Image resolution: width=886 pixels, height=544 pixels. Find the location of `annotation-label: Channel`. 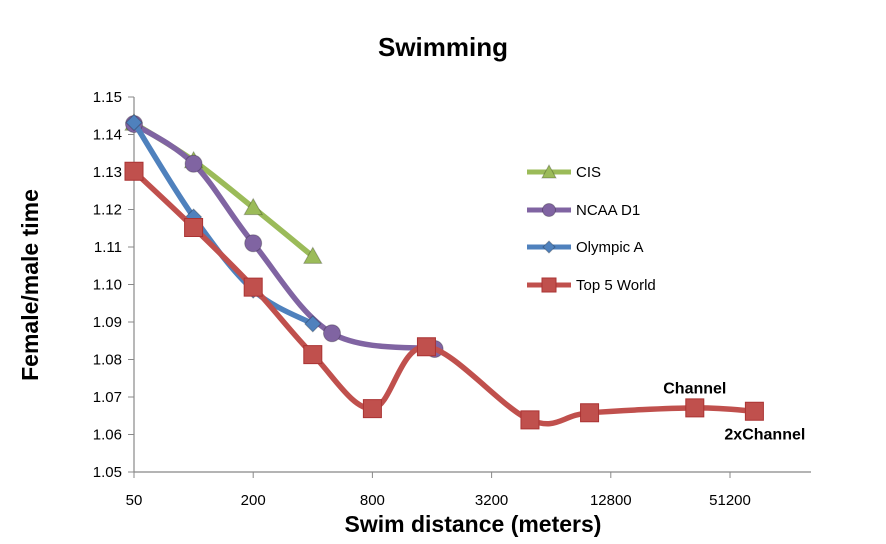

annotation-label: Channel is located at coordinates (694, 389).